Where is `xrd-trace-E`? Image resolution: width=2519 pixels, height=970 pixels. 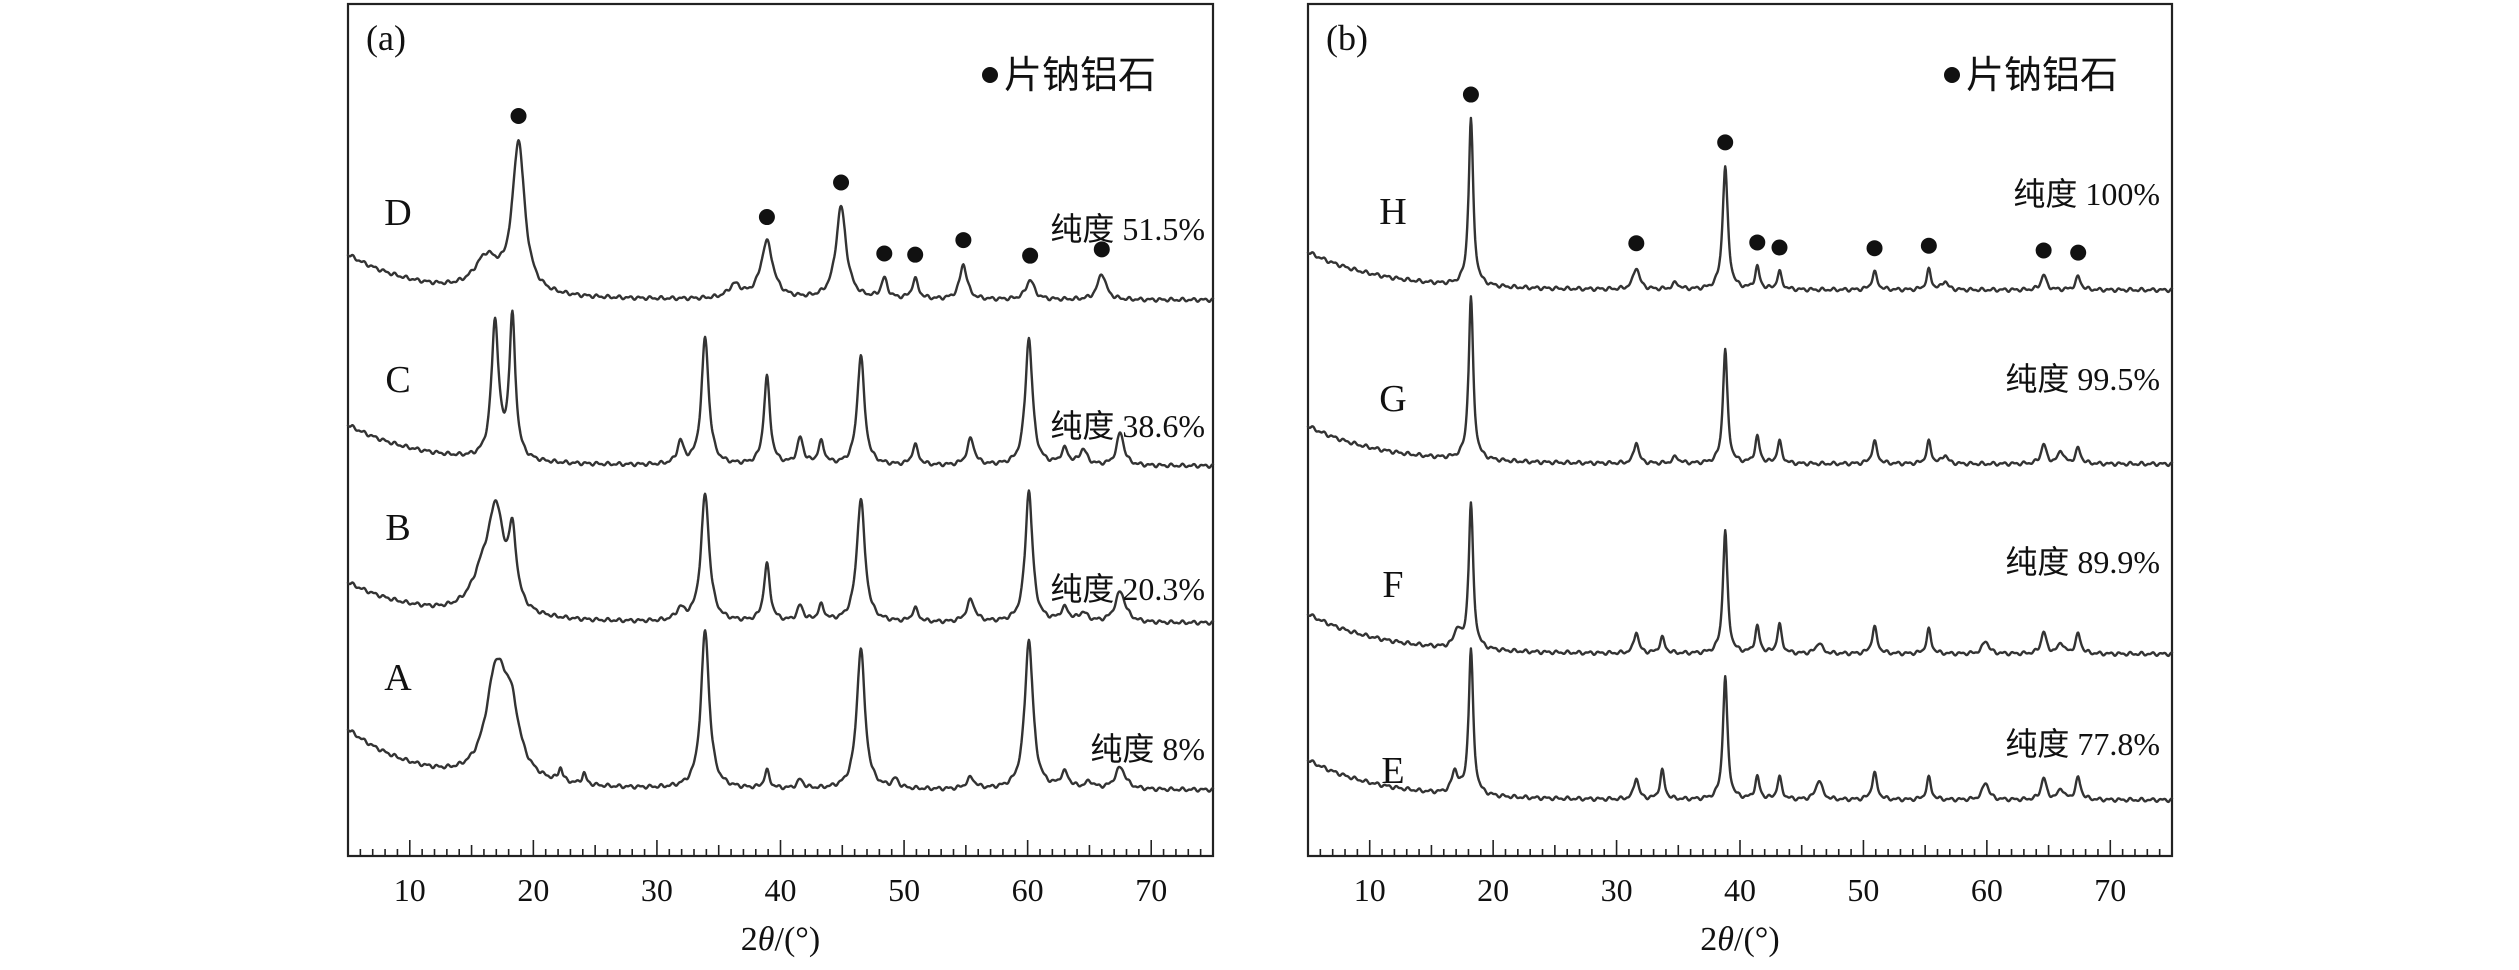 xrd-trace-E is located at coordinates (1740, 725).